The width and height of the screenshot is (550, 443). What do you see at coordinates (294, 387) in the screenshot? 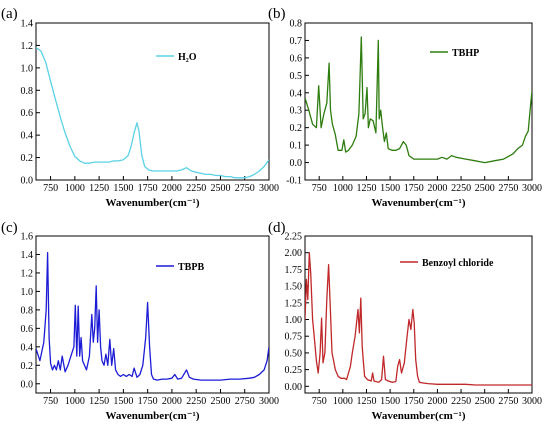
I see `y-tick-label: 0.00` at bounding box center [294, 387].